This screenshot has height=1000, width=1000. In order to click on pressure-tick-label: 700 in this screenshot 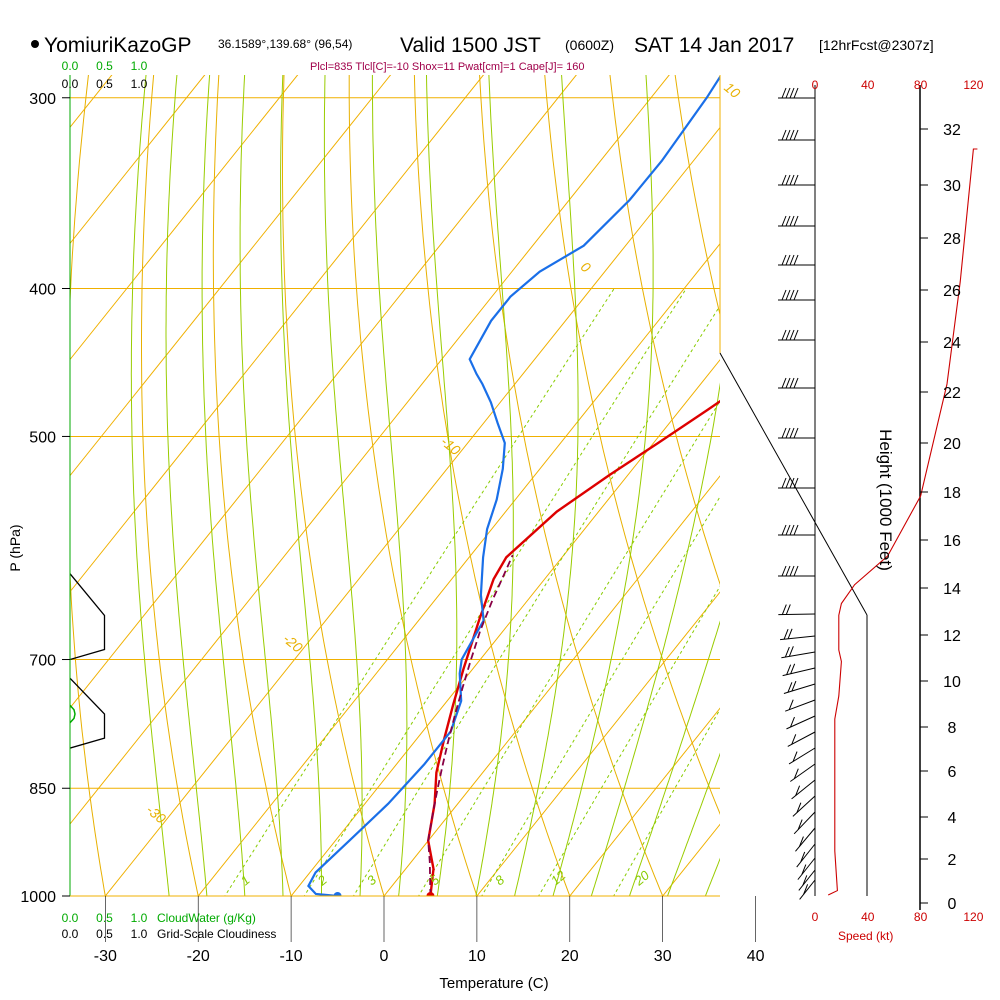, I will do `click(42, 661)`.